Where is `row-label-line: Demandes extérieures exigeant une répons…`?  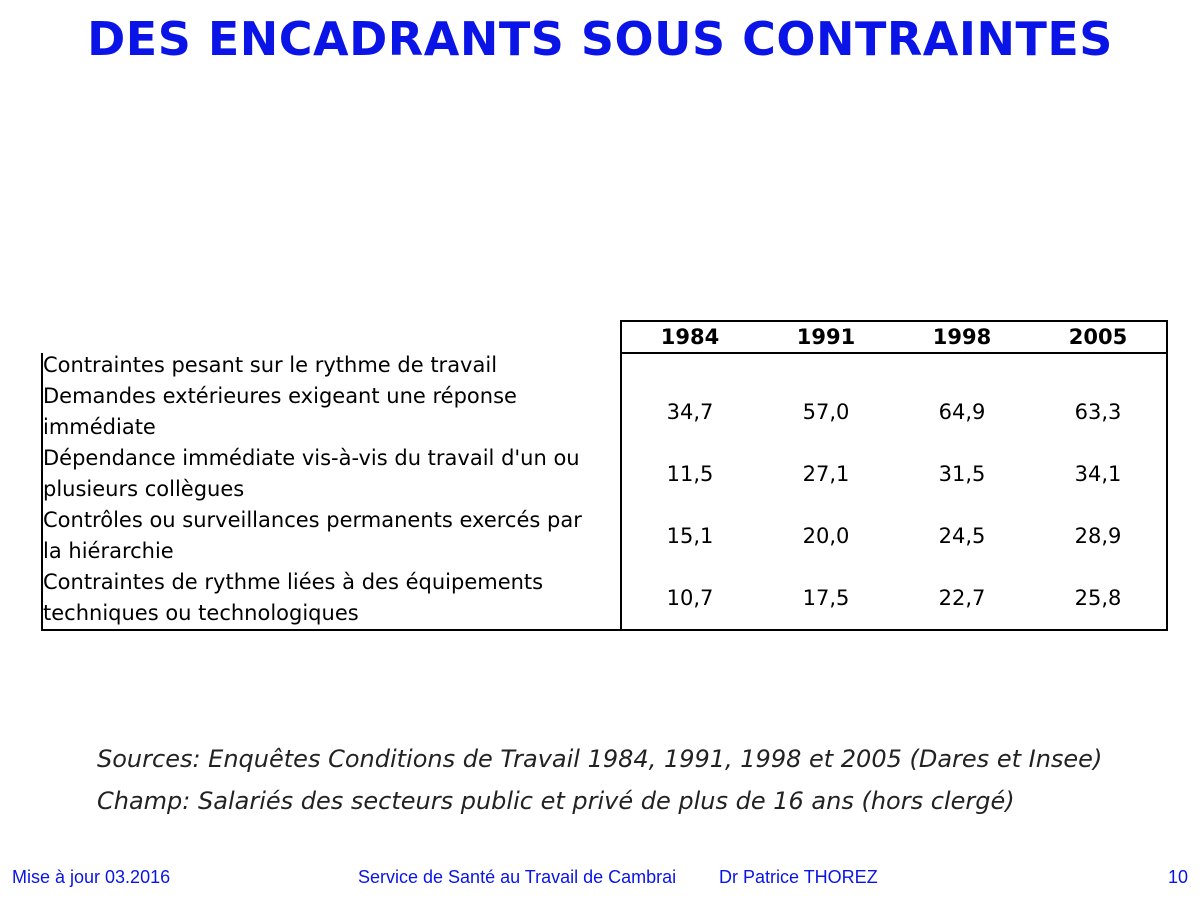
row-label-line: Demandes extérieures exigeant une répons… is located at coordinates (280, 396).